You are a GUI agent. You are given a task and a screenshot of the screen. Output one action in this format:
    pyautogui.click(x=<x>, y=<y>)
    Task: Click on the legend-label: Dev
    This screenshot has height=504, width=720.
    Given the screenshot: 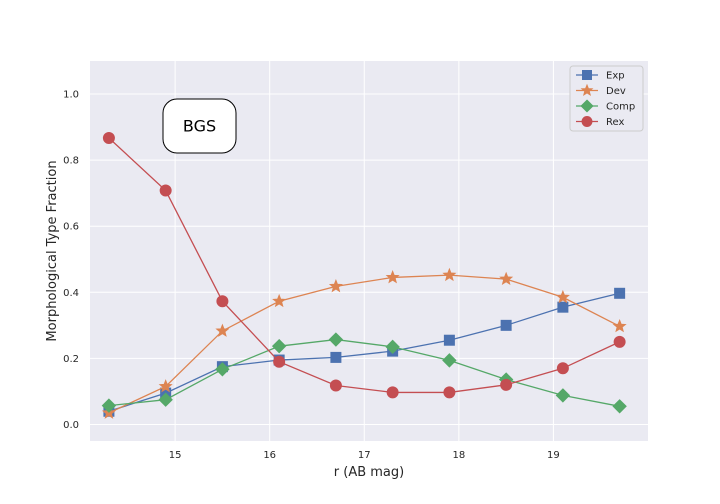 What is the action you would take?
    pyautogui.click(x=616, y=91)
    